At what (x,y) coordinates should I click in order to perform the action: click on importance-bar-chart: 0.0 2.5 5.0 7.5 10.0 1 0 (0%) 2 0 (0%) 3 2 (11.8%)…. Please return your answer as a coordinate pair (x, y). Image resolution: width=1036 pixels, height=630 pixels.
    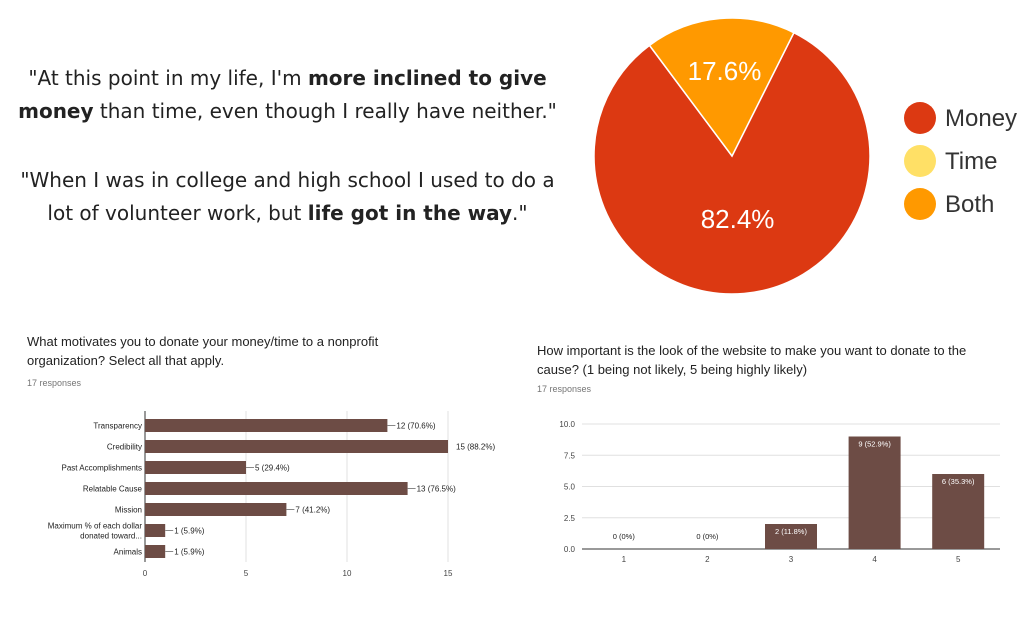
    Looking at the image, I should click on (779, 492).